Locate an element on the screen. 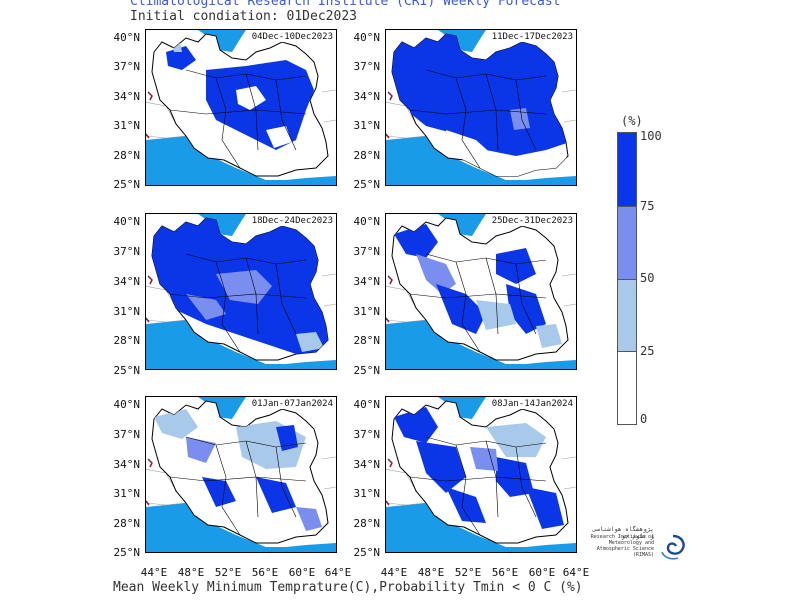 Image resolution: width=800 pixels, height=600 pixels. colorbar is located at coordinates (627, 278).